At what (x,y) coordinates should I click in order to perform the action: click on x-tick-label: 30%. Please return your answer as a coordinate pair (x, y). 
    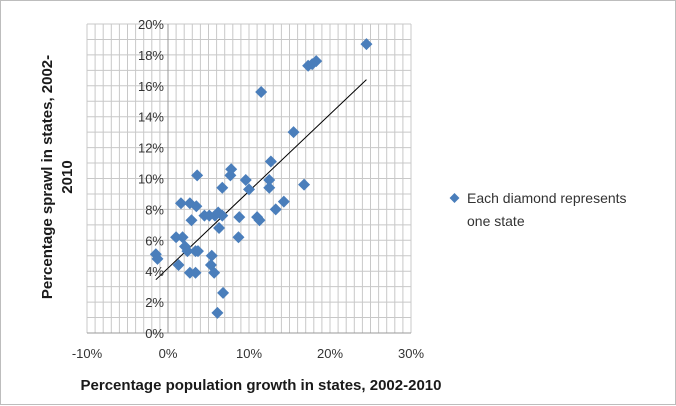
    Looking at the image, I should click on (411, 353).